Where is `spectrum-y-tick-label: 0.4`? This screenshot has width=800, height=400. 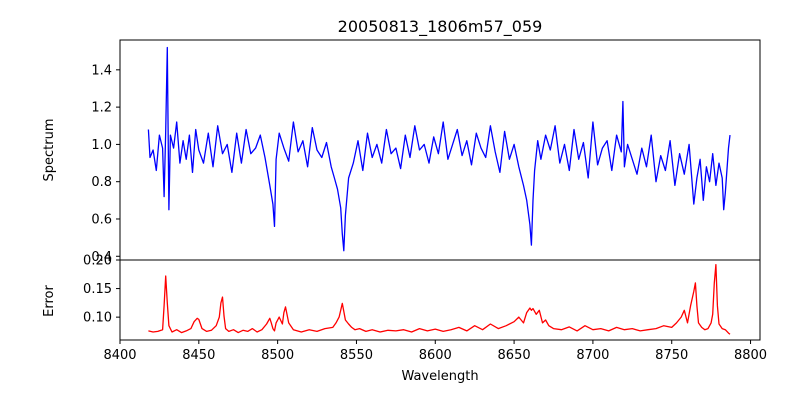 spectrum-y-tick-label: 0.4 is located at coordinates (101, 257).